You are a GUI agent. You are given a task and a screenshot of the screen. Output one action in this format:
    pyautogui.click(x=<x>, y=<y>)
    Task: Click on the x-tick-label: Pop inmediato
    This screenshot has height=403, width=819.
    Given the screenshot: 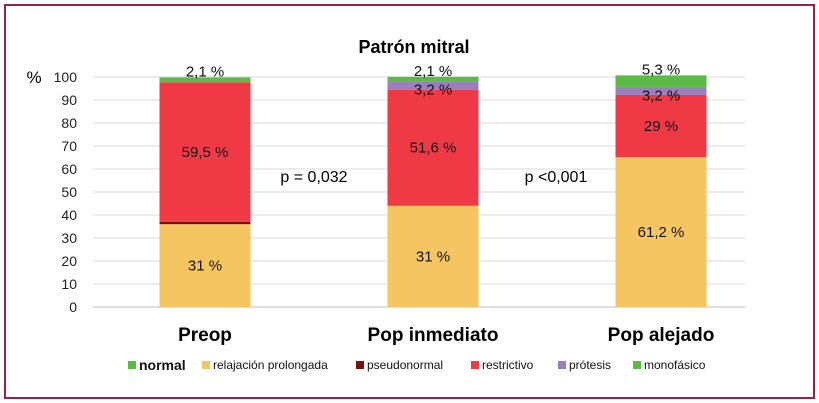 What is the action you would take?
    pyautogui.click(x=433, y=335)
    